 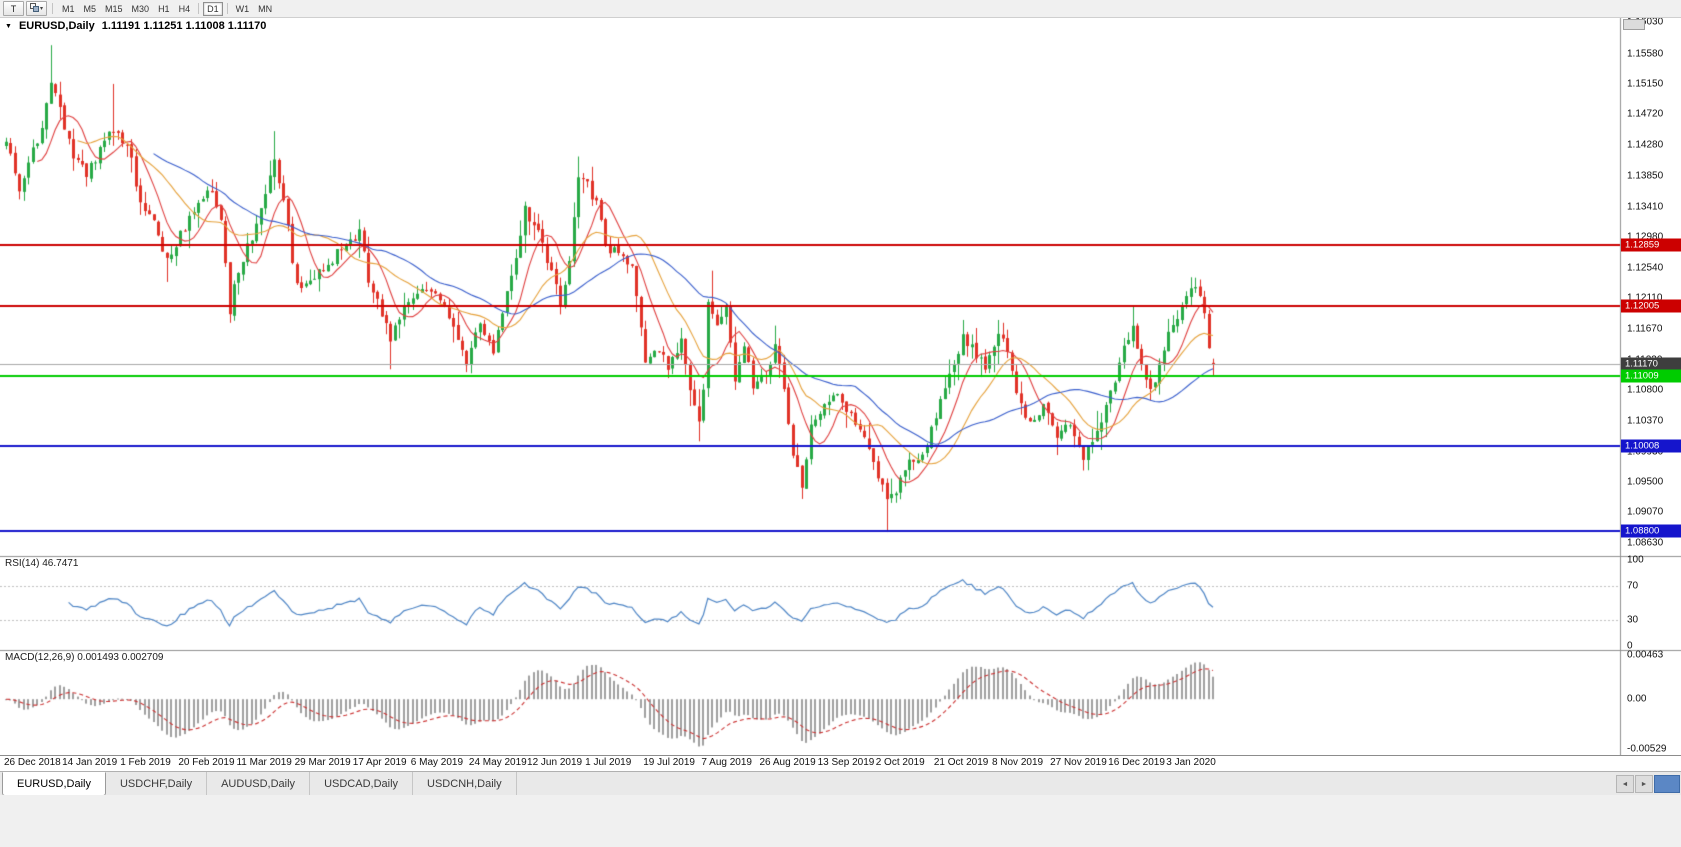 I want to click on timeframe-button-d1: D1, so click(x=213, y=8).